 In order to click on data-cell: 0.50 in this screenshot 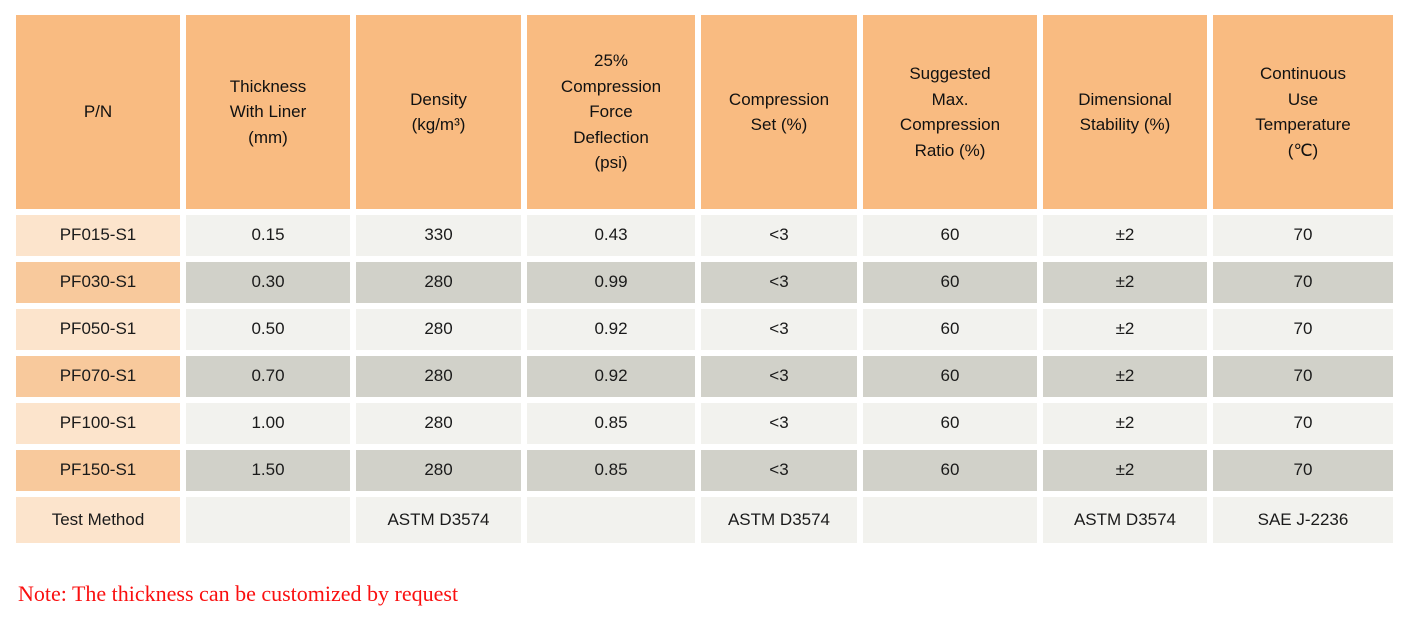, I will do `click(268, 329)`.